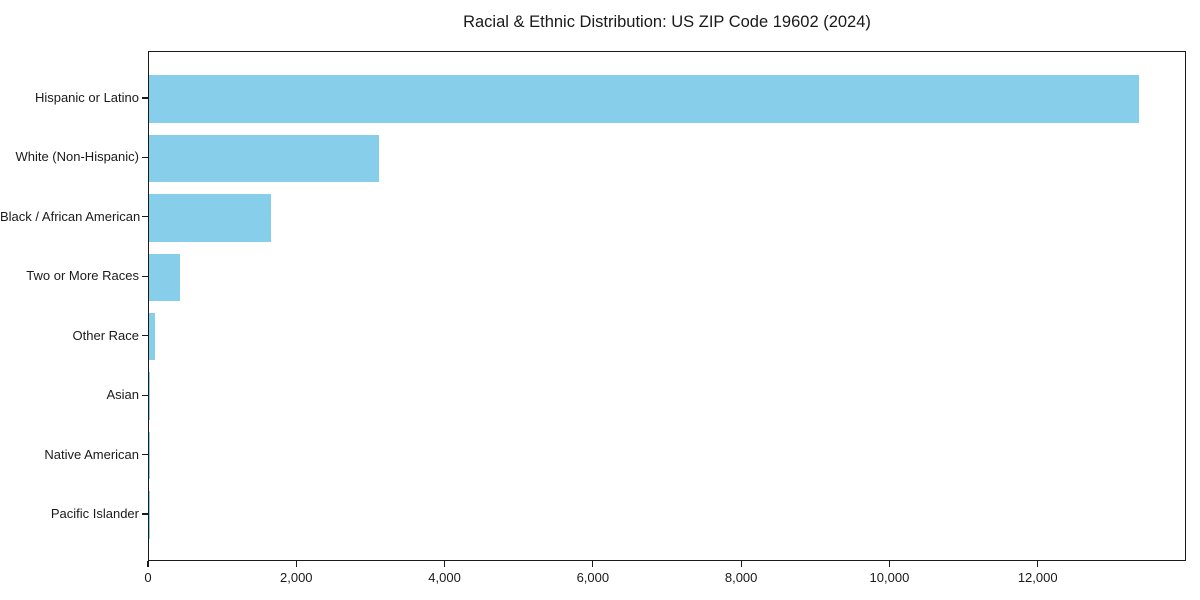 The width and height of the screenshot is (1200, 600). I want to click on bar-asian, so click(150, 396).